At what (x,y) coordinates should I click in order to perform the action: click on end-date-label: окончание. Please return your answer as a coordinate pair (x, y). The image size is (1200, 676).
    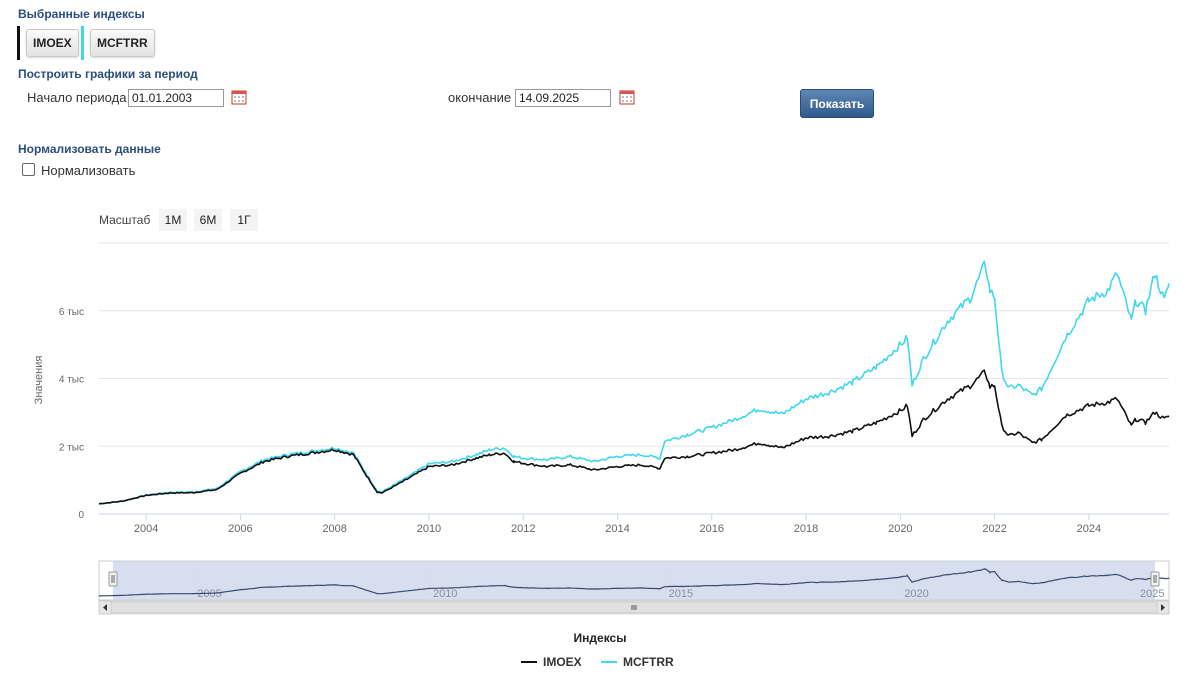
    Looking at the image, I should click on (480, 97).